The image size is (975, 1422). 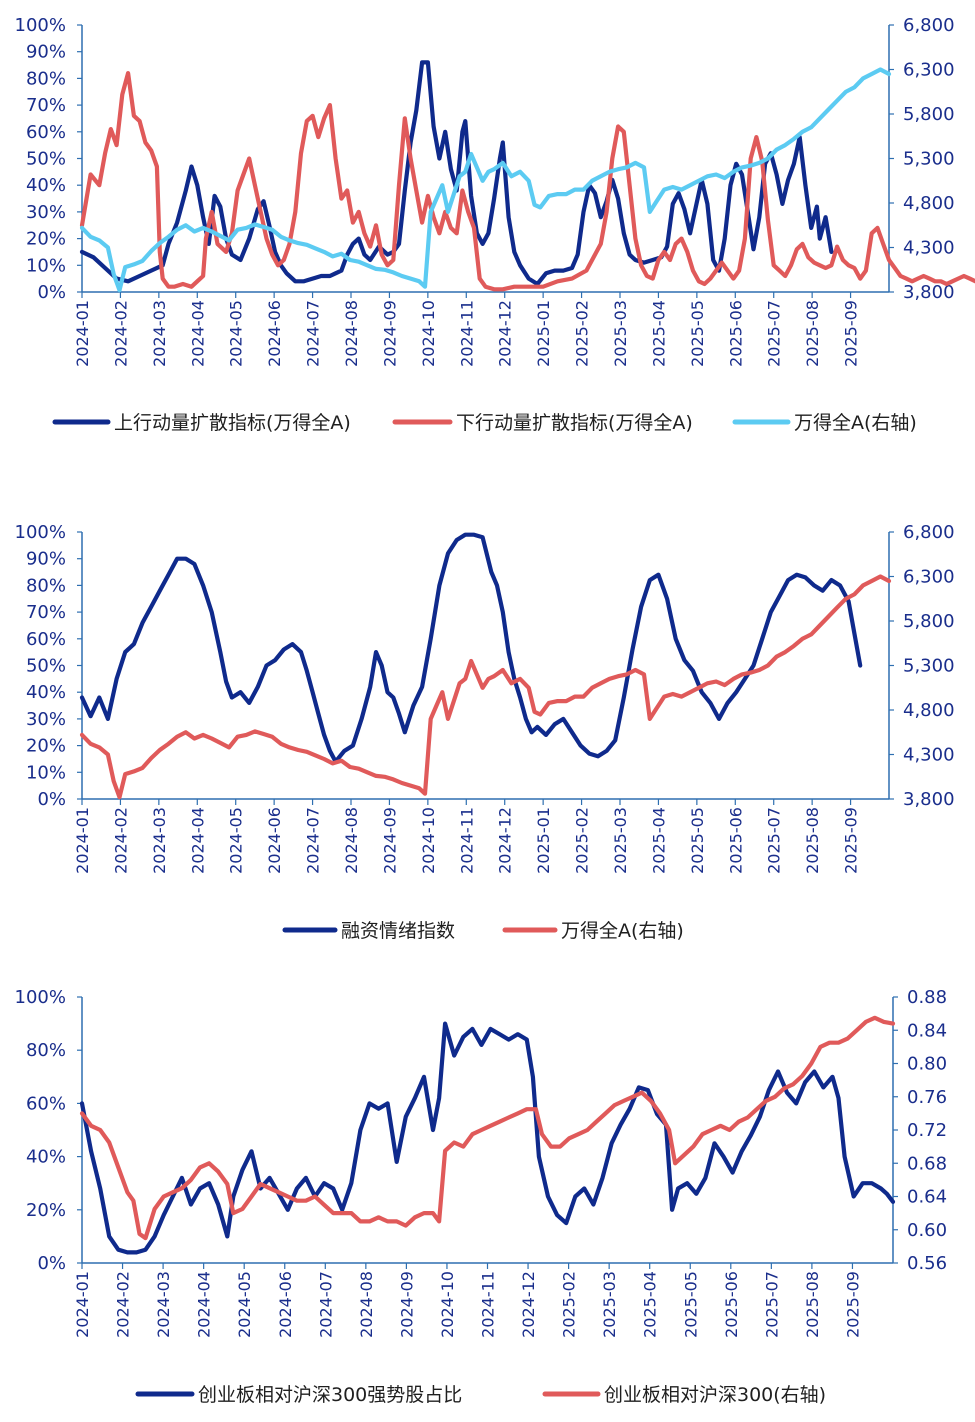 I want to click on x-tick-label: 2024-02, so click(x=123, y=1304).